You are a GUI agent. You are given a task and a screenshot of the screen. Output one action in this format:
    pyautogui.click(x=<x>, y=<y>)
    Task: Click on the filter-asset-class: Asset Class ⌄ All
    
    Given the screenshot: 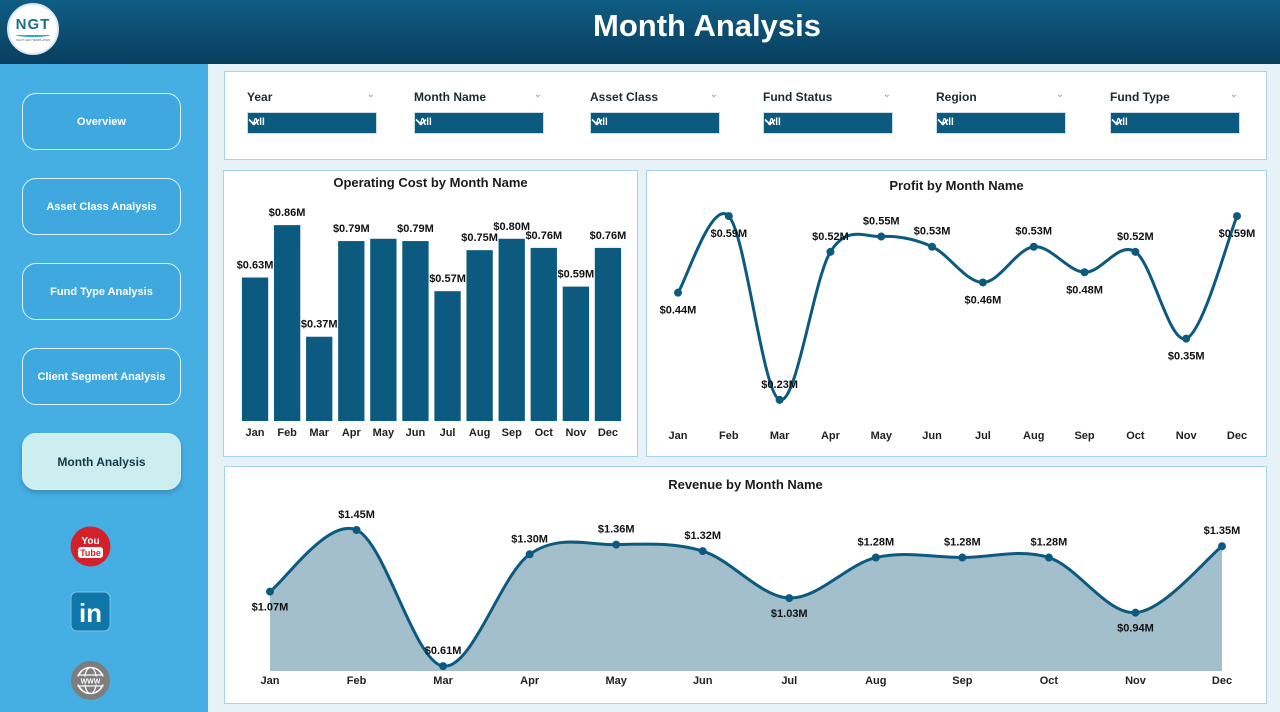 What is the action you would take?
    pyautogui.click(x=655, y=111)
    